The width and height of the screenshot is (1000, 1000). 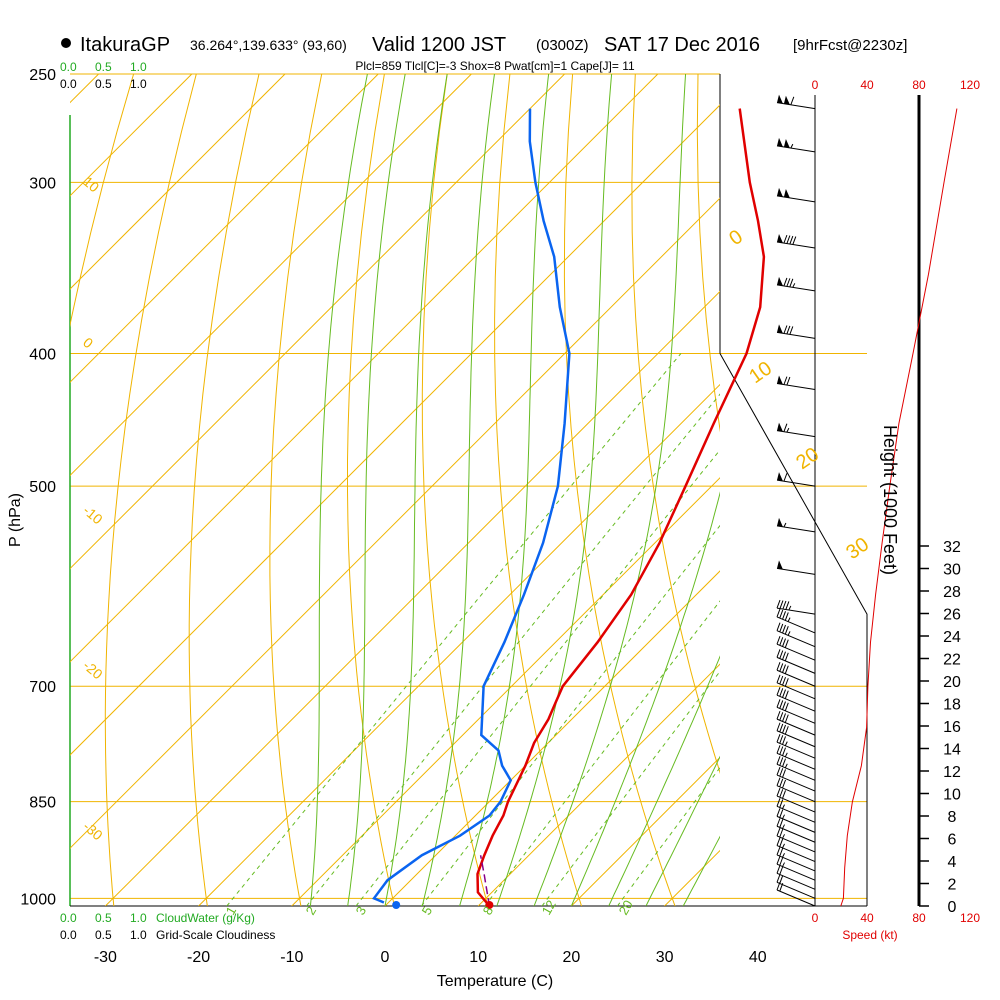 What do you see at coordinates (970, 85) in the screenshot?
I see `speed-tick-top: 120` at bounding box center [970, 85].